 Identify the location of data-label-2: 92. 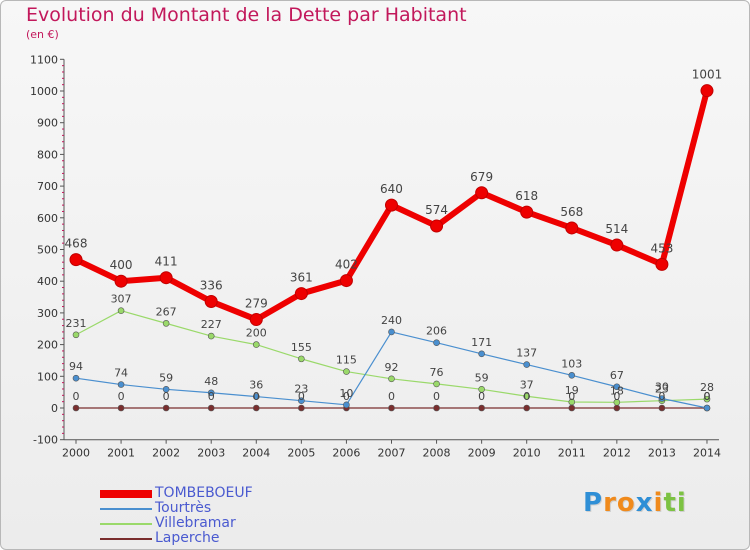
(391, 367).